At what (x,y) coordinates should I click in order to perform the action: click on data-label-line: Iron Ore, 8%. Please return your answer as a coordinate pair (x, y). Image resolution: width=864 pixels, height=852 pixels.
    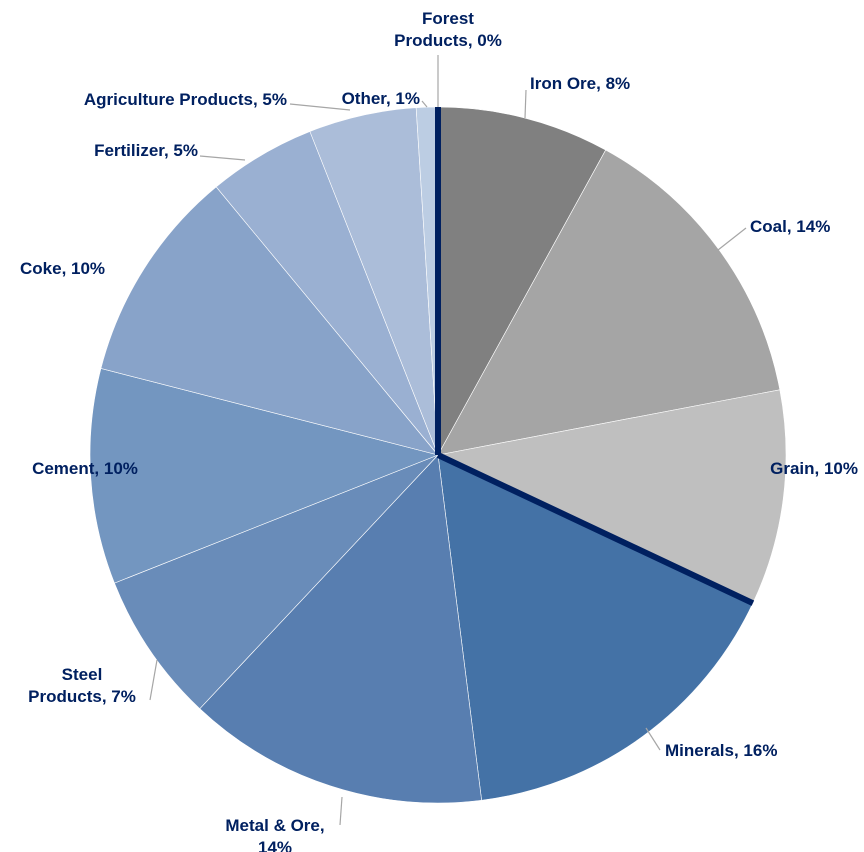
    Looking at the image, I should click on (580, 83).